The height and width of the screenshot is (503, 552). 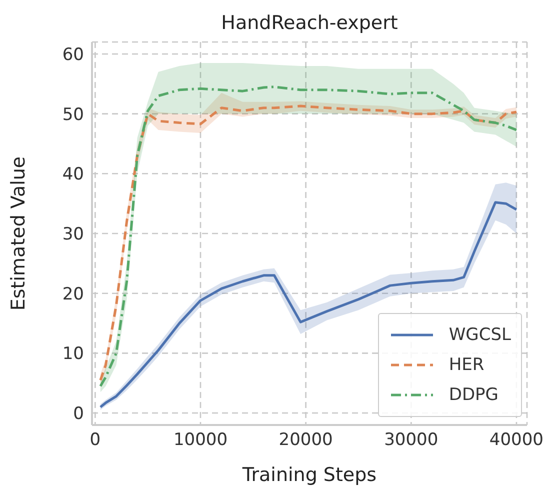 What do you see at coordinates (466, 365) in the screenshot?
I see `legend-label: HER` at bounding box center [466, 365].